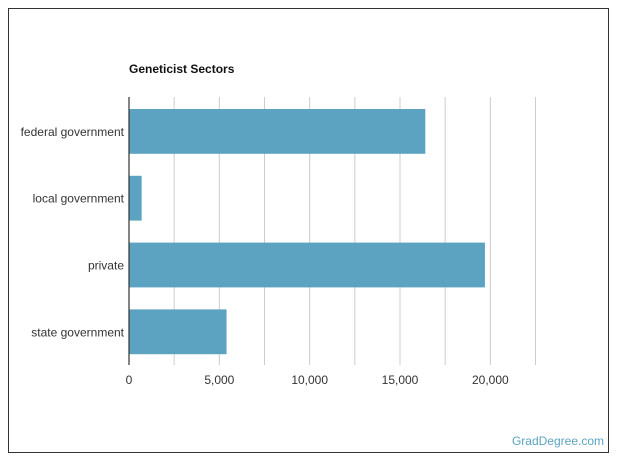 Image resolution: width=620 pixels, height=465 pixels. I want to click on category-label-local-government: local government, so click(79, 199).